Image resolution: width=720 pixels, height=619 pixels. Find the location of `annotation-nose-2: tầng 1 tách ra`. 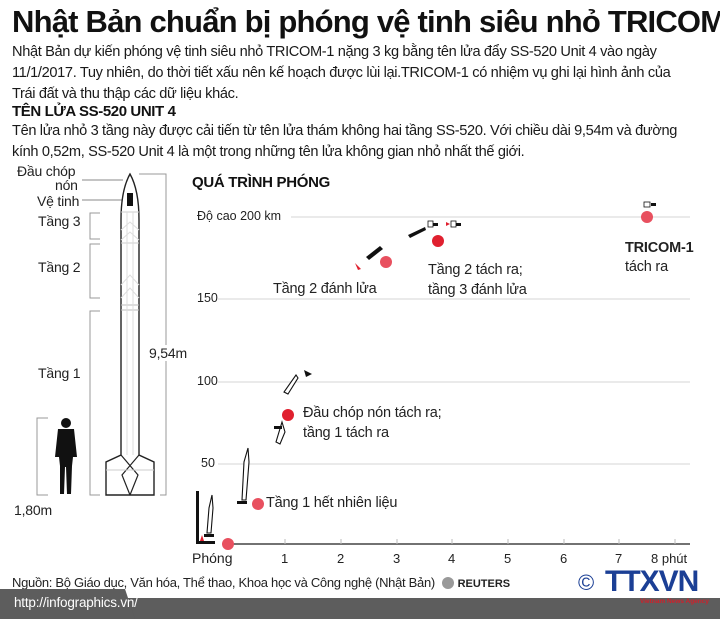

annotation-nose-2: tầng 1 tách ra is located at coordinates (346, 433).